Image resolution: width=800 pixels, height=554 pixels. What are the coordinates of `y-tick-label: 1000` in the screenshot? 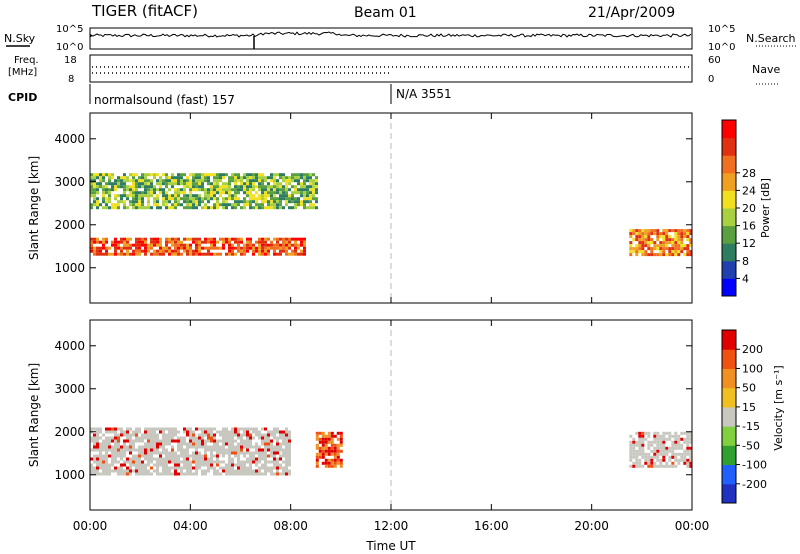 It's located at (69, 268).